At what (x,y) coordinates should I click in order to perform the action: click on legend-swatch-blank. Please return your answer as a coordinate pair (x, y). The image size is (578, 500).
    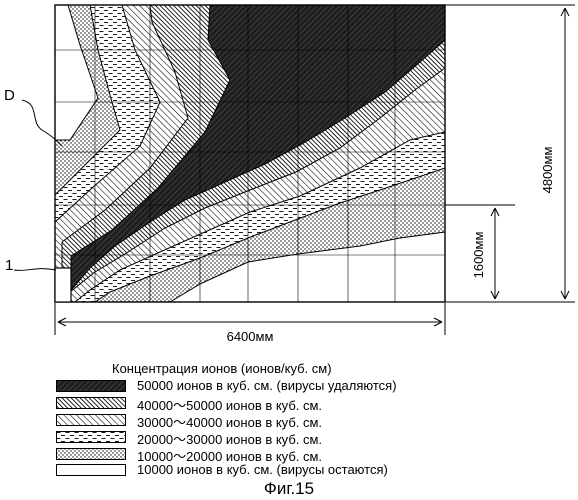
    Looking at the image, I should click on (91, 470).